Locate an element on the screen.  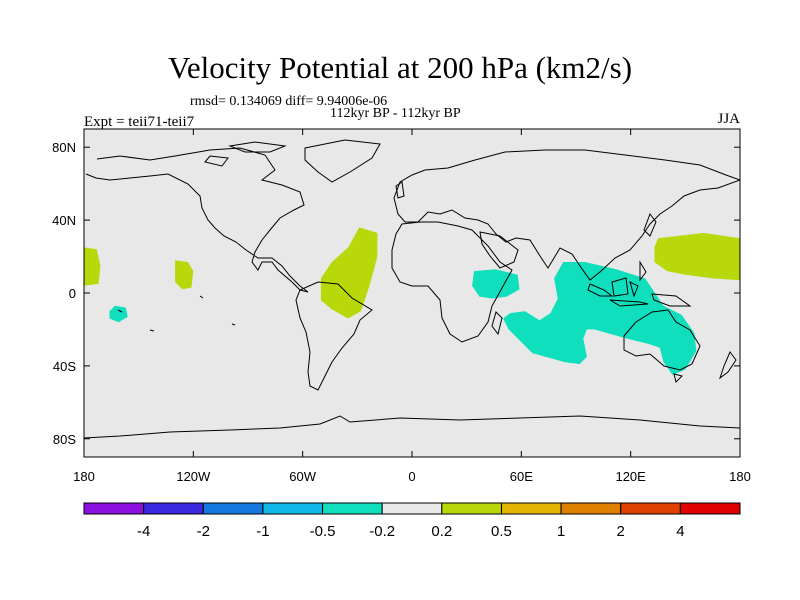
x-tick-label: 120E is located at coordinates (630, 476).